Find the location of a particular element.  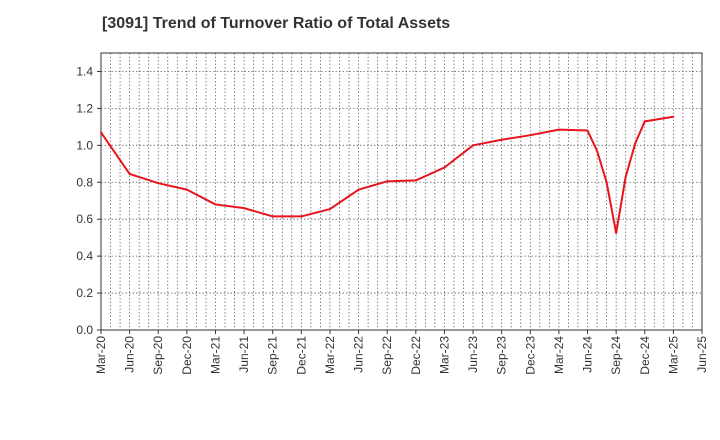

x-tick-label: Dec-20 is located at coordinates (187, 355).